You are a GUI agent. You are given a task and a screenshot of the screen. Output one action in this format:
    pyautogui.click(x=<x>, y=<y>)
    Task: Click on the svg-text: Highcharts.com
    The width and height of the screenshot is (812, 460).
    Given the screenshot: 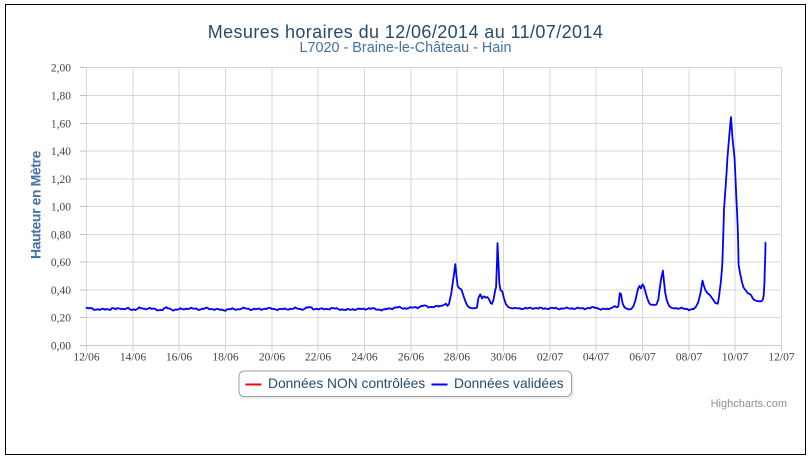 What is the action you would take?
    pyautogui.click(x=749, y=404)
    